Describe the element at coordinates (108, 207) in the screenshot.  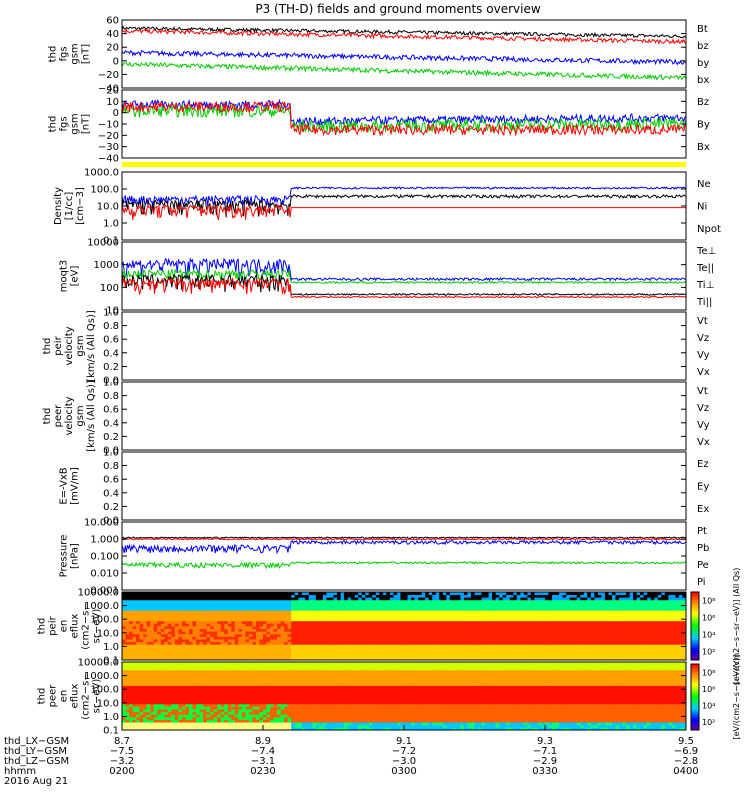
I see `panel-dens-ytick-label: 10.0` at that location.